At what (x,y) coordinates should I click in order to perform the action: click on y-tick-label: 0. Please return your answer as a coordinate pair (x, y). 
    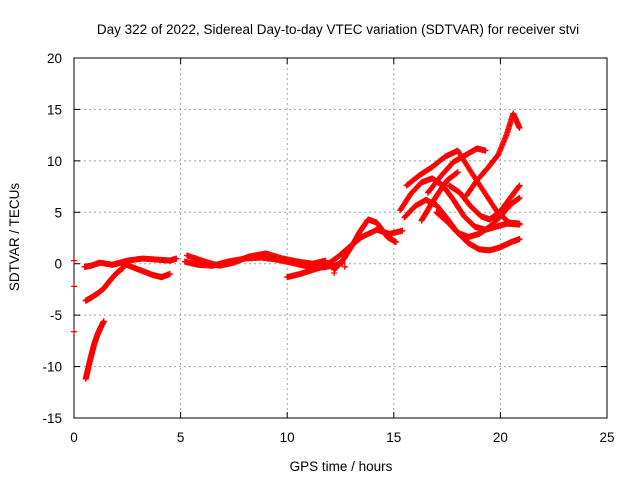
    Looking at the image, I should click on (58, 264).